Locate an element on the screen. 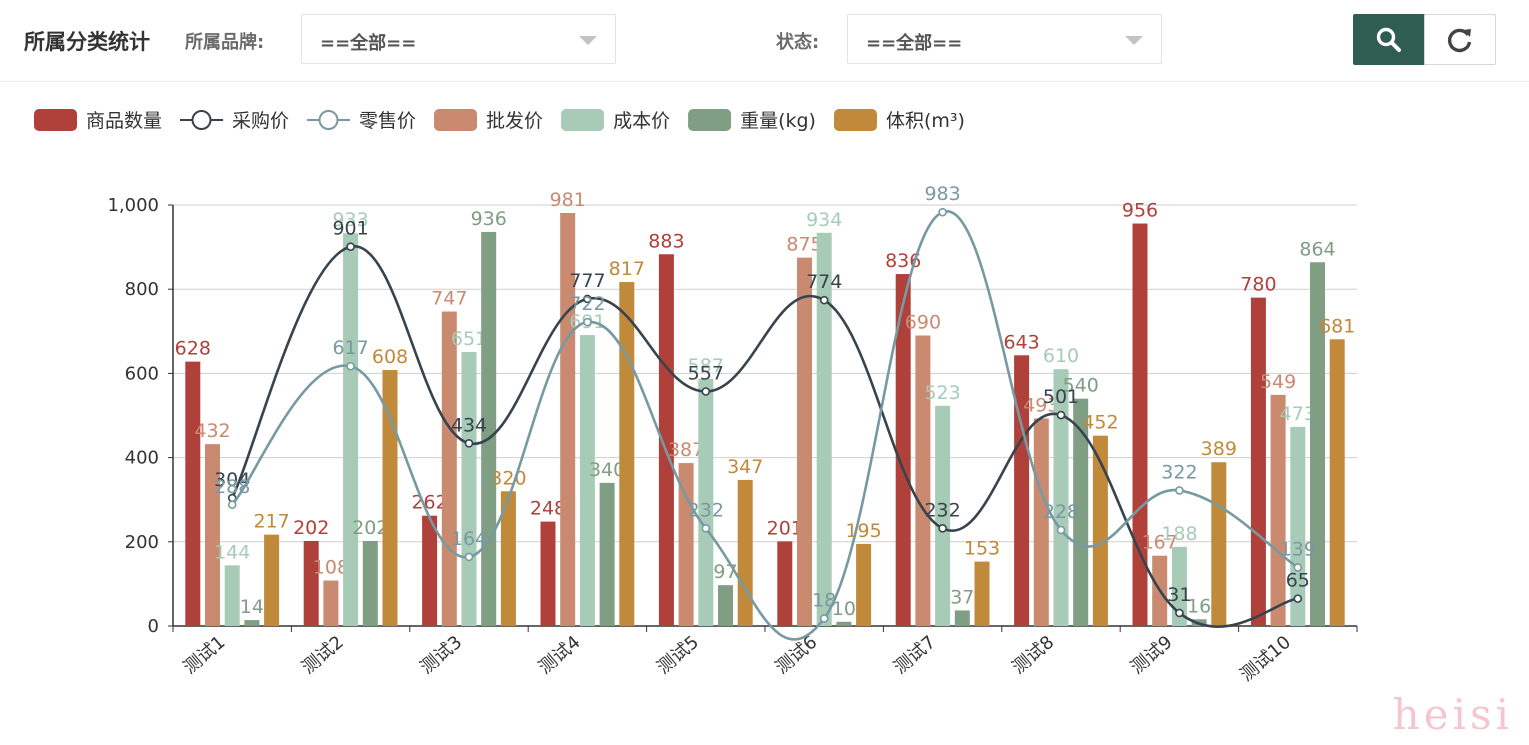 The height and width of the screenshot is (745, 1529). data-label: 936 is located at coordinates (489, 219).